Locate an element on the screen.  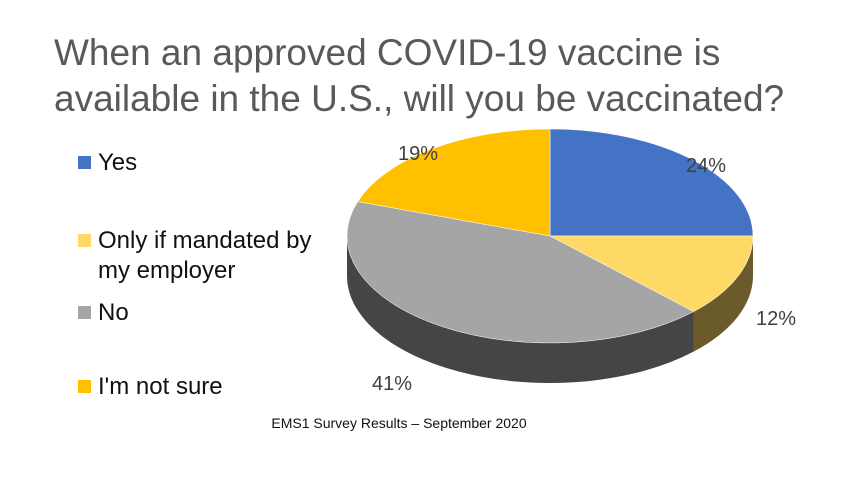
pie-slice-not-sure is located at coordinates (454, 182).